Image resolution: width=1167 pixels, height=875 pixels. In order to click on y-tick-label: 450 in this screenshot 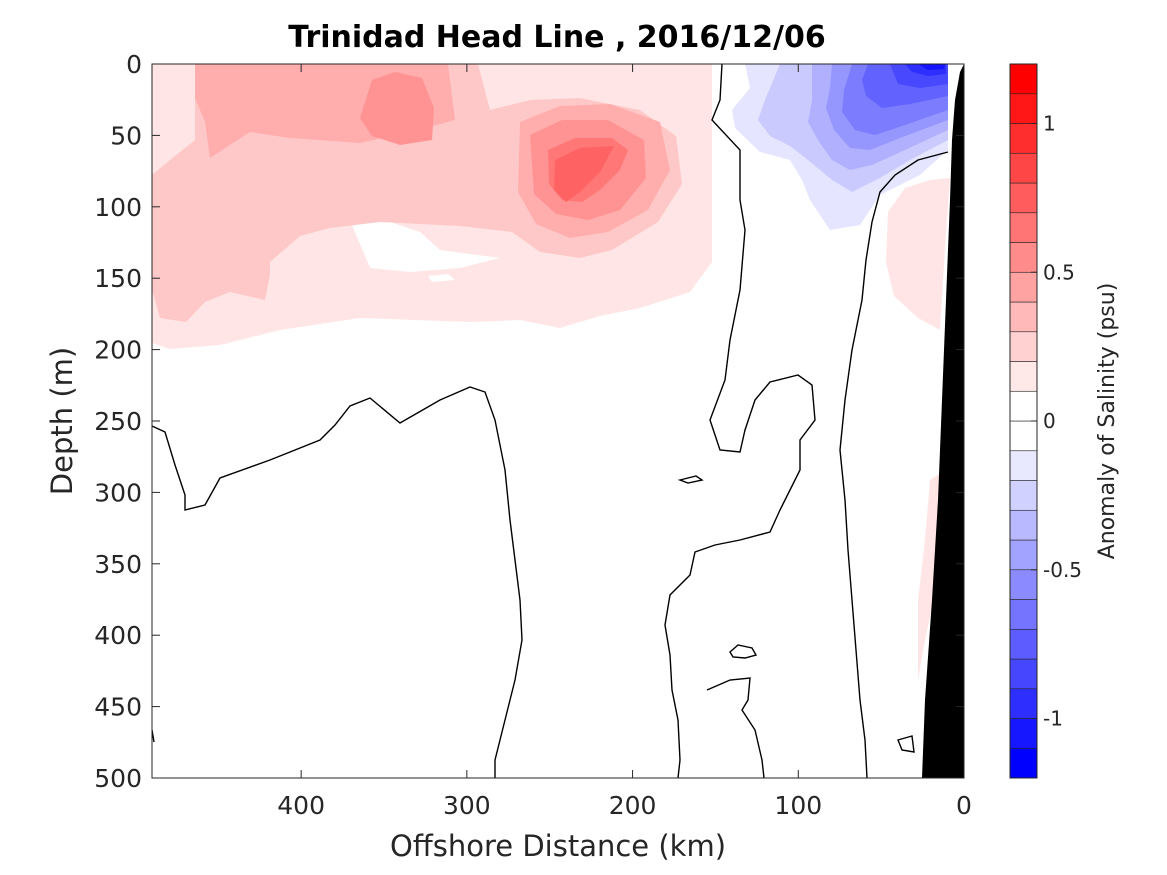, I will do `click(118, 707)`.